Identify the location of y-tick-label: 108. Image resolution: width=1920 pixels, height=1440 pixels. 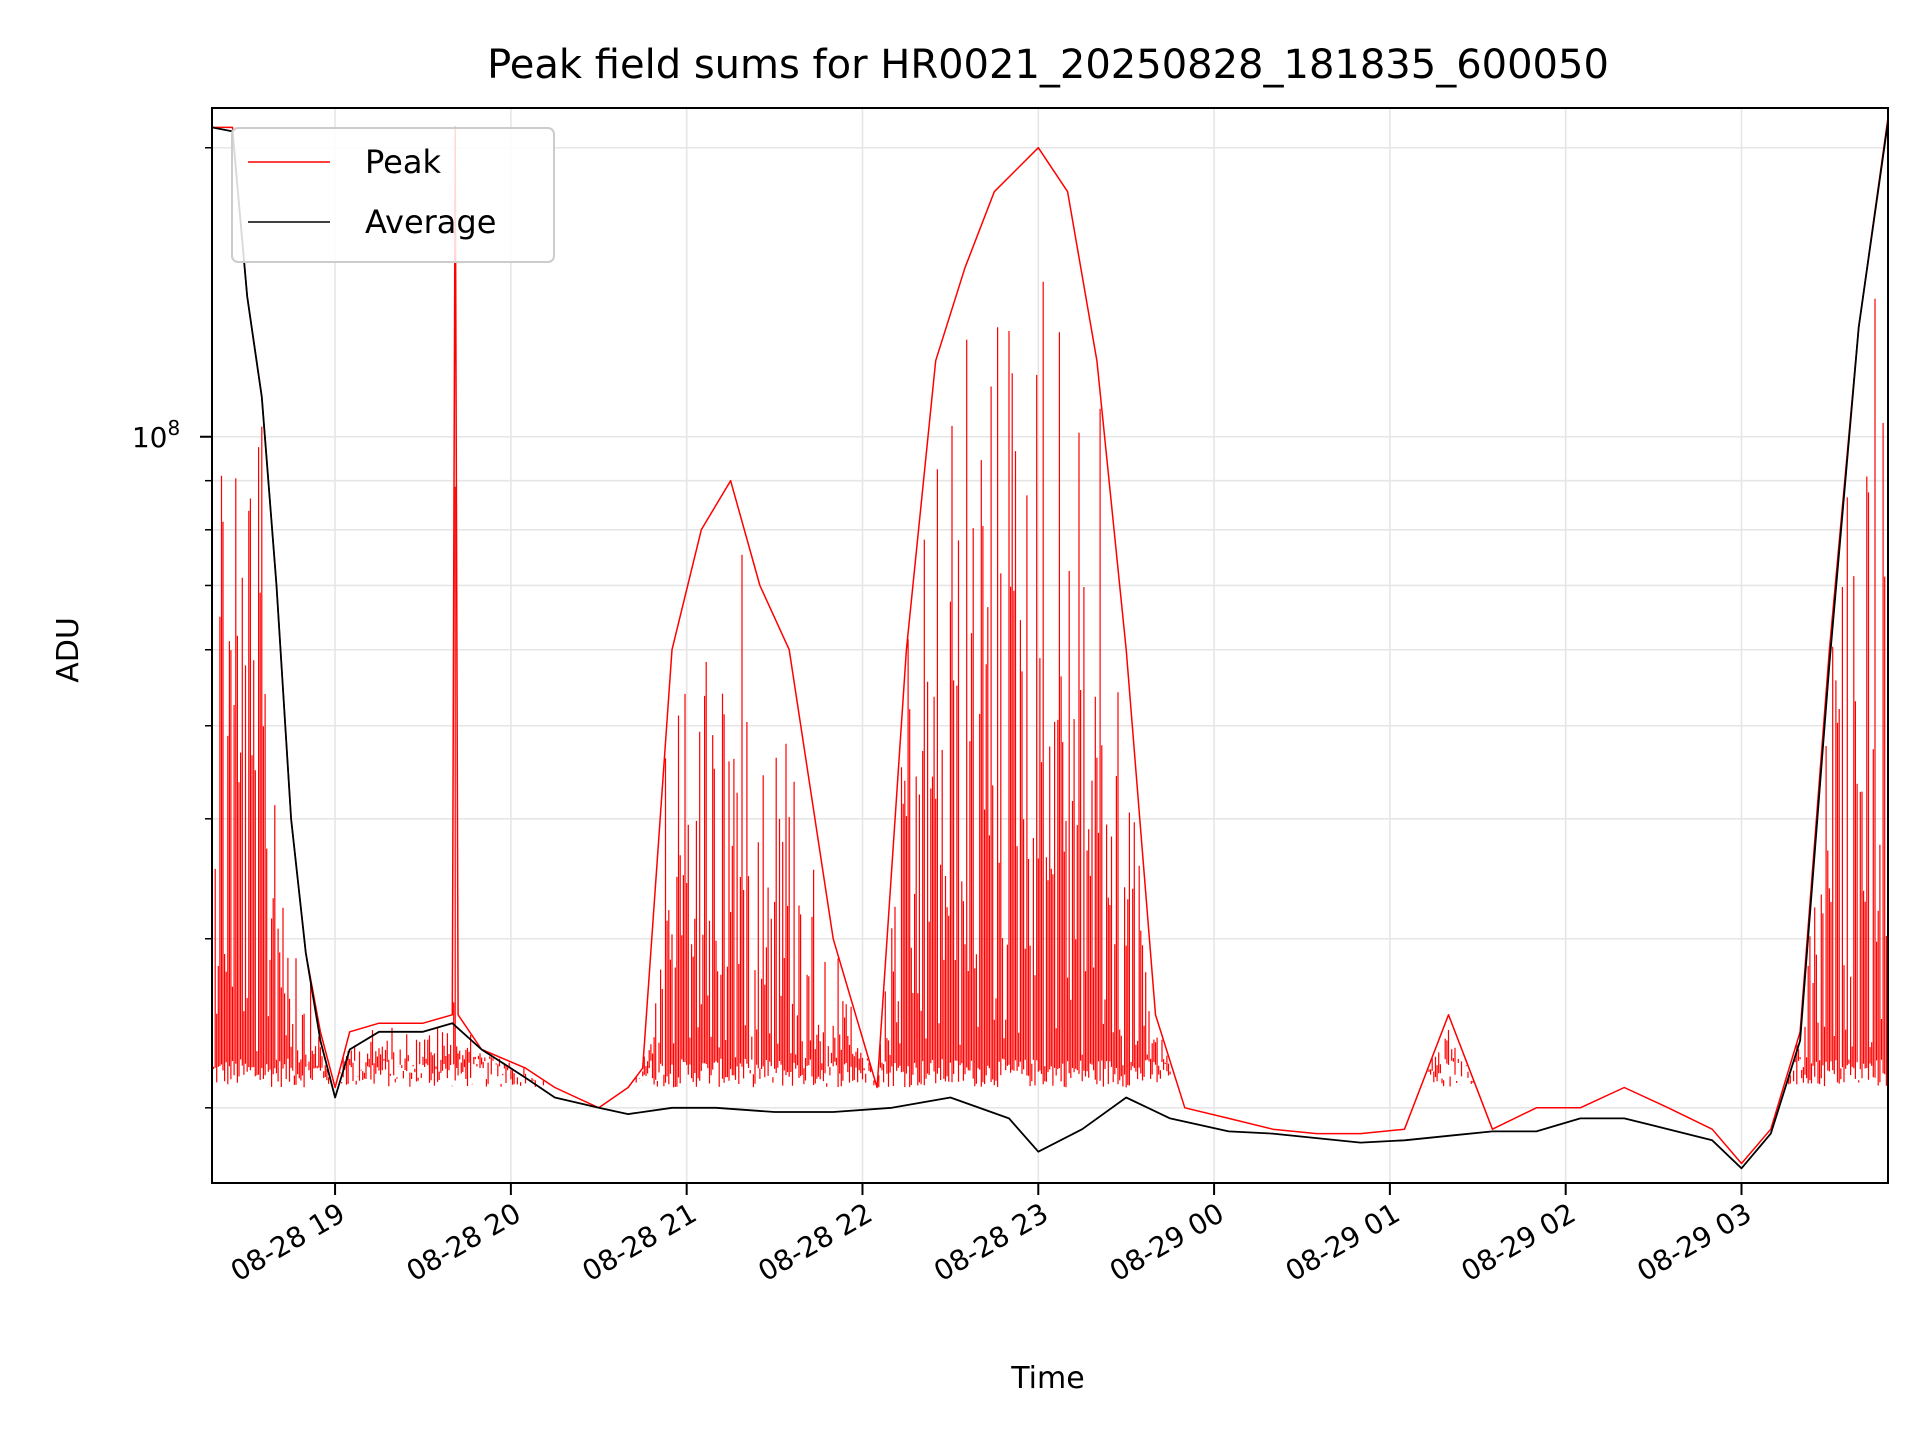
(156, 435).